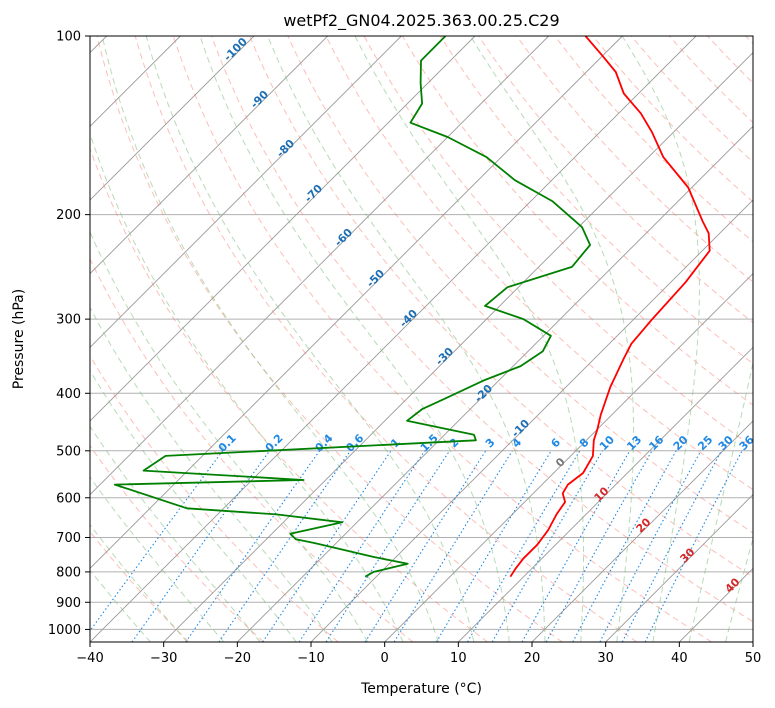 Image resolution: width=775 pixels, height=708 pixels. I want to click on y-tick-label: 800, so click(68, 572).